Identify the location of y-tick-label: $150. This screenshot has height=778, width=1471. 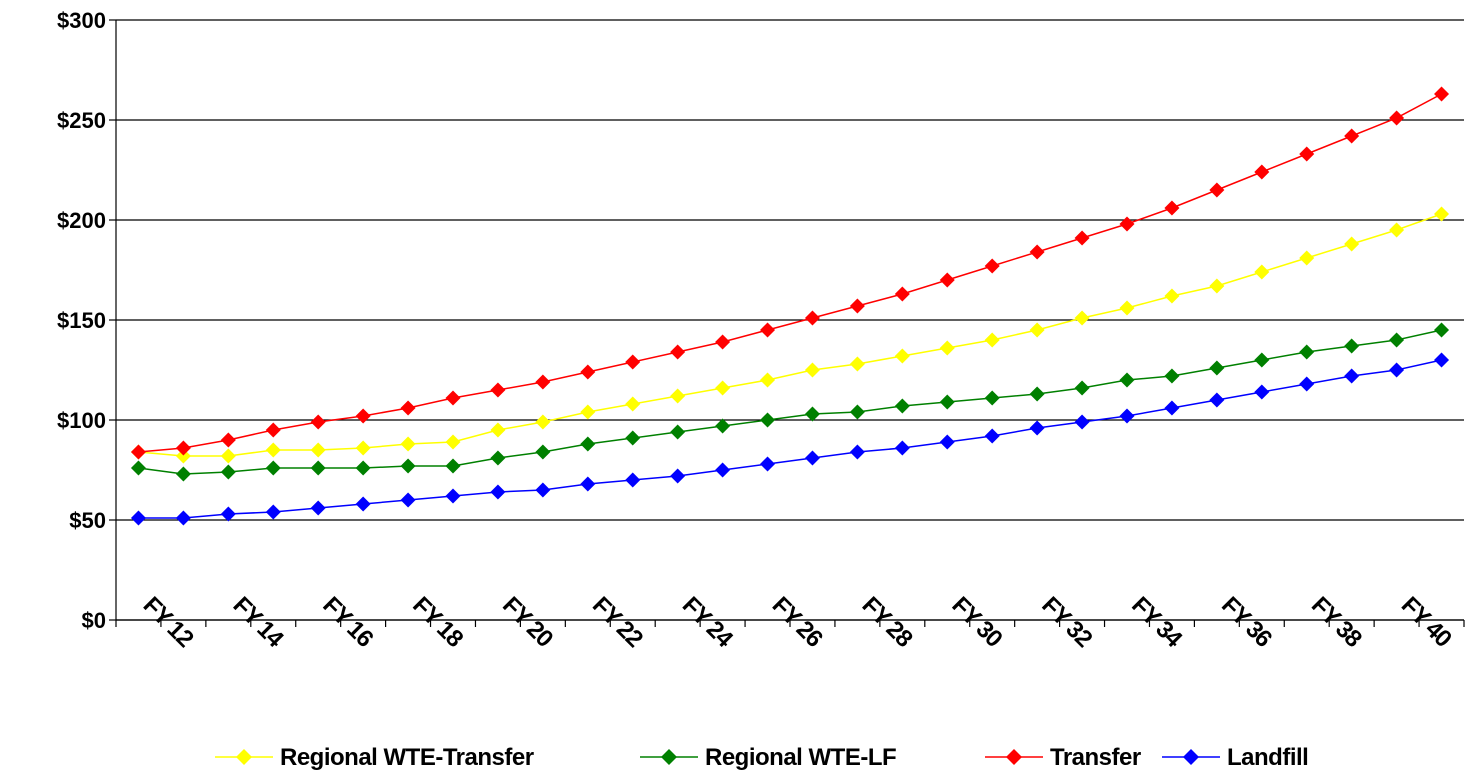
(81, 320).